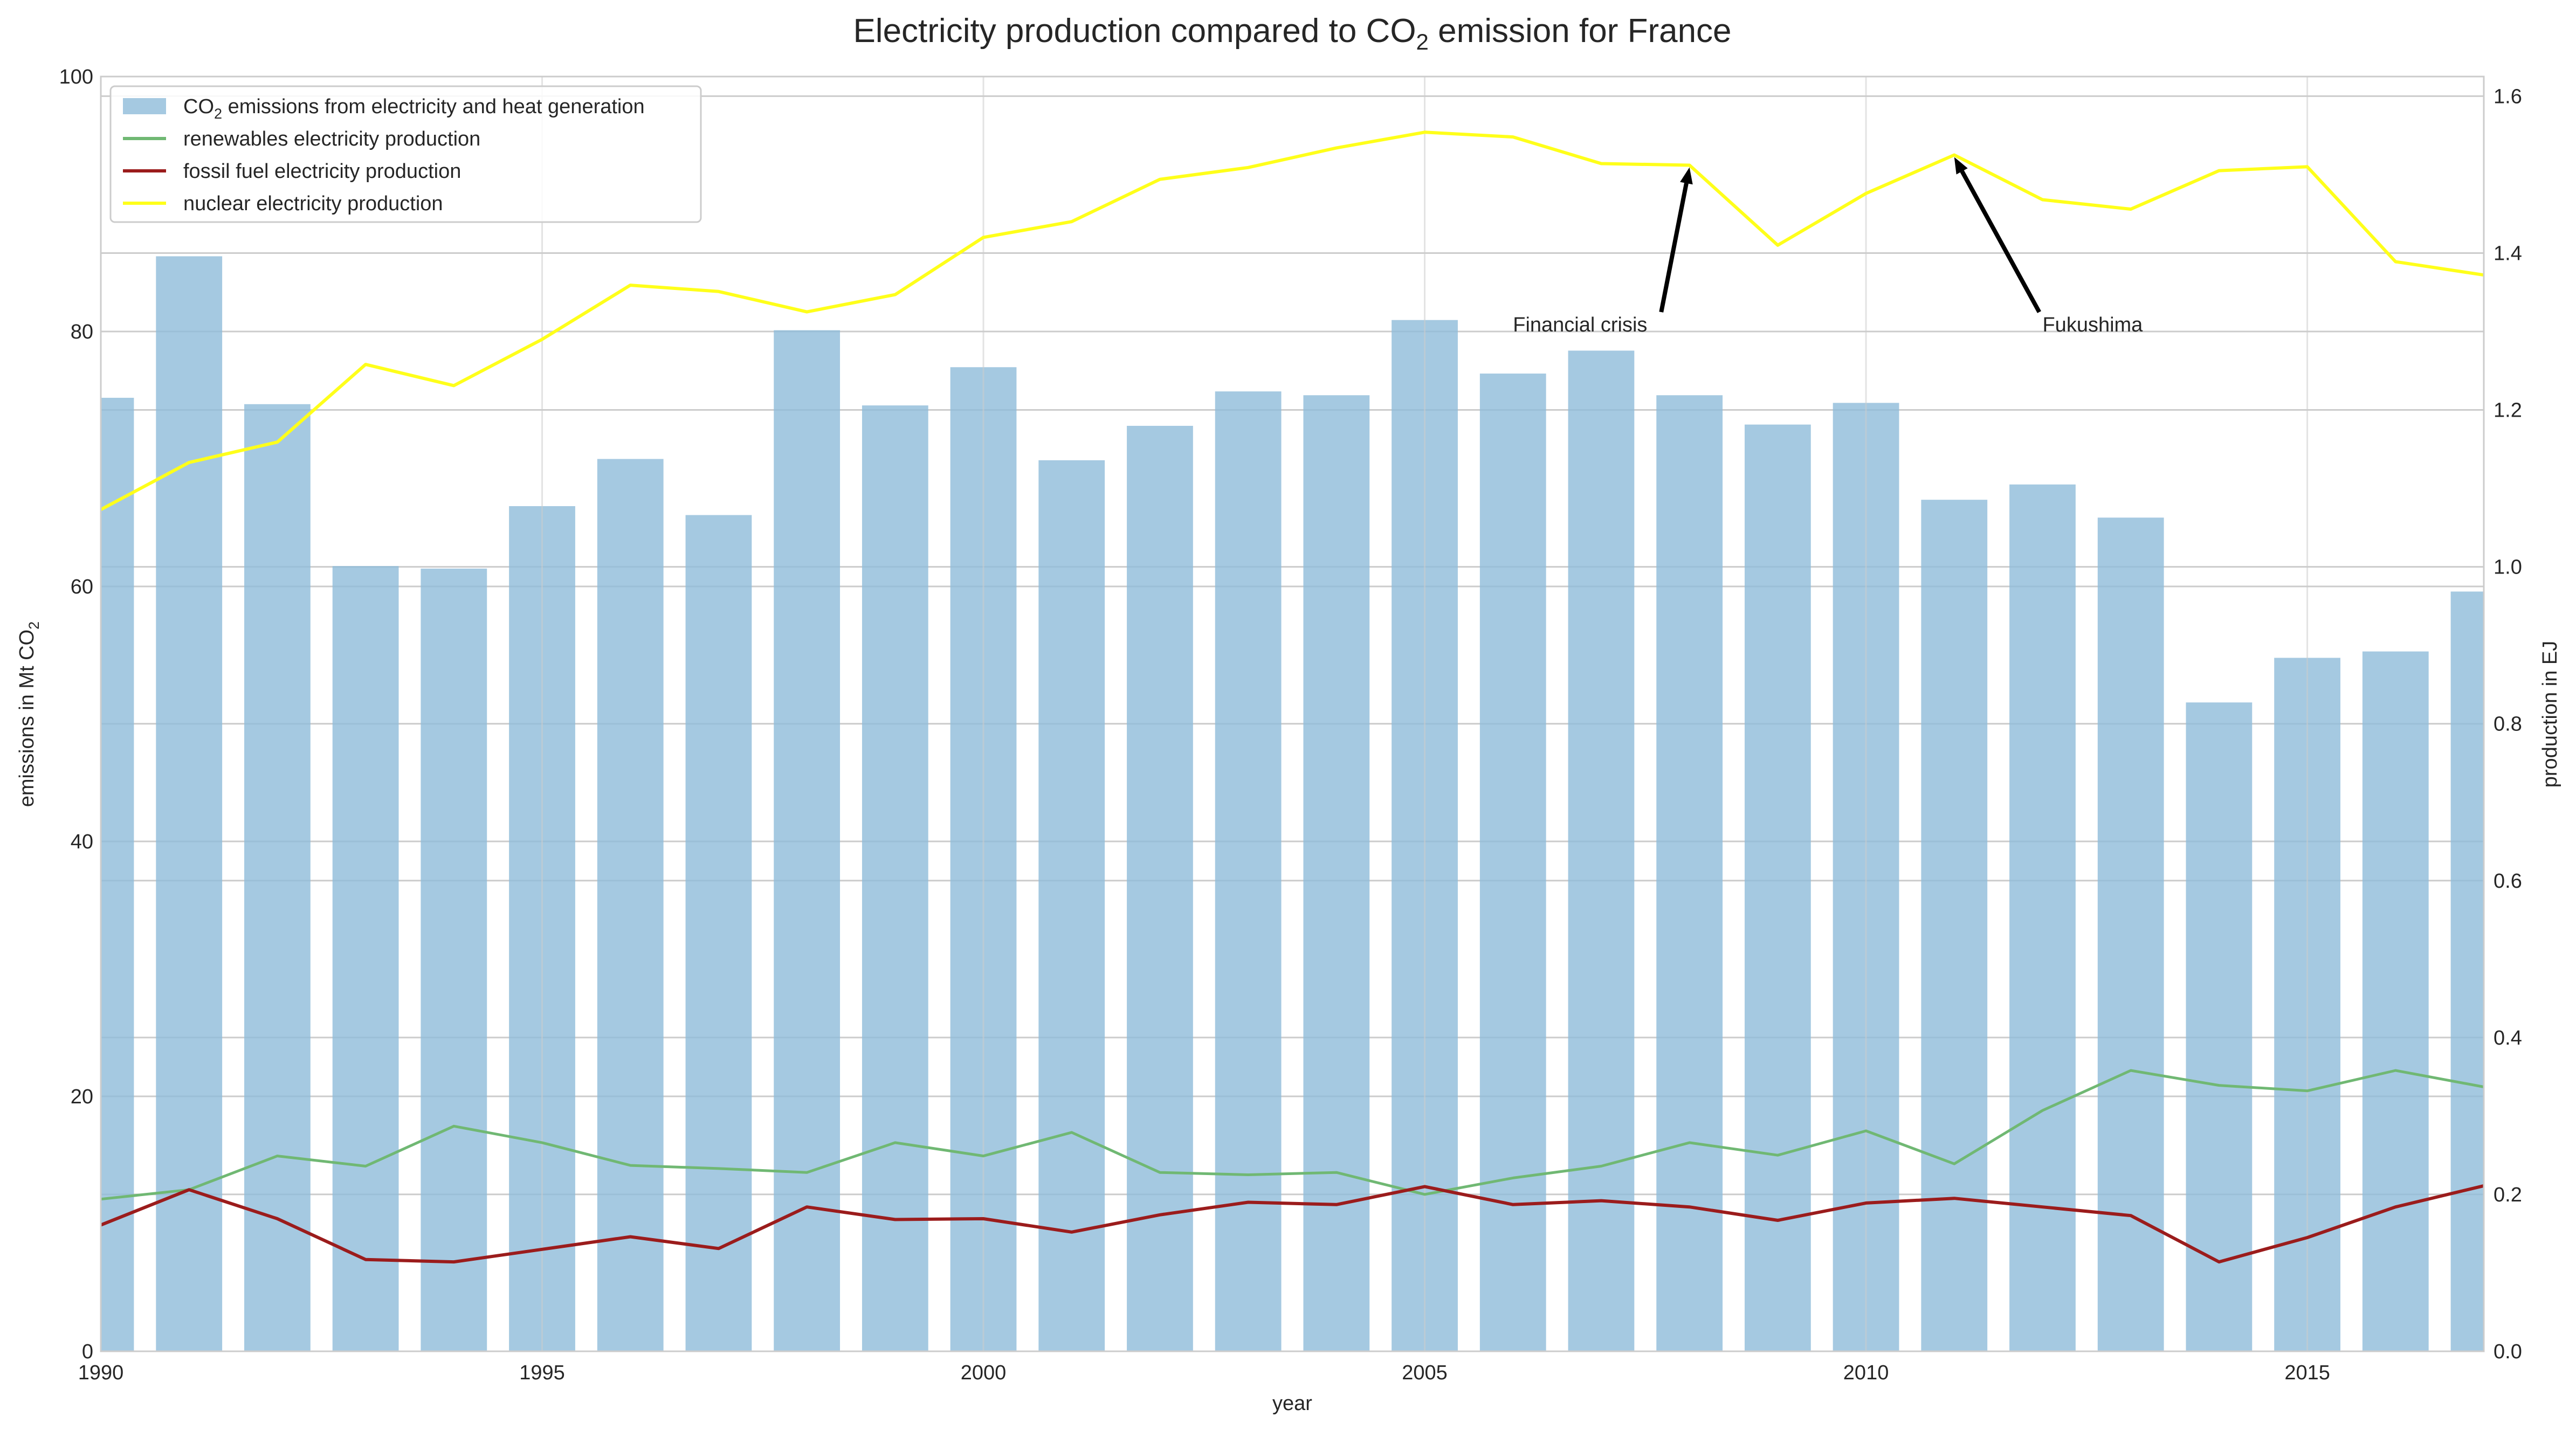 This screenshot has width=2576, height=1430. I want to click on x-tick-label: 2005, so click(1425, 1373).